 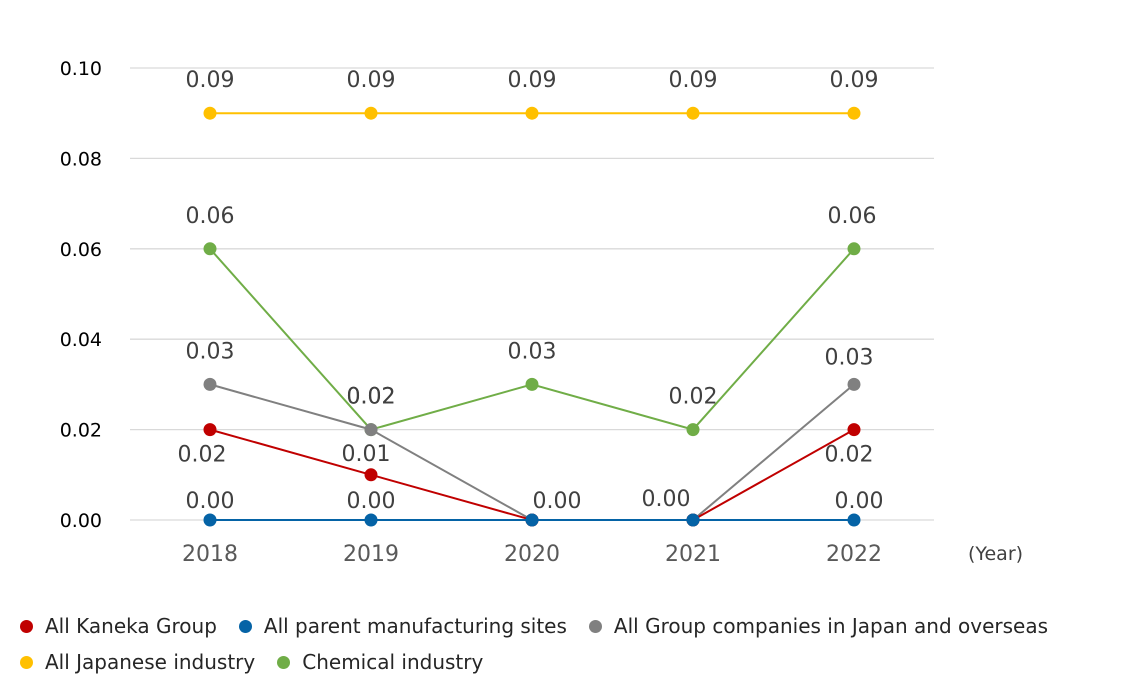 What do you see at coordinates (150, 662) in the screenshot?
I see `legend-label: All Japanese industry` at bounding box center [150, 662].